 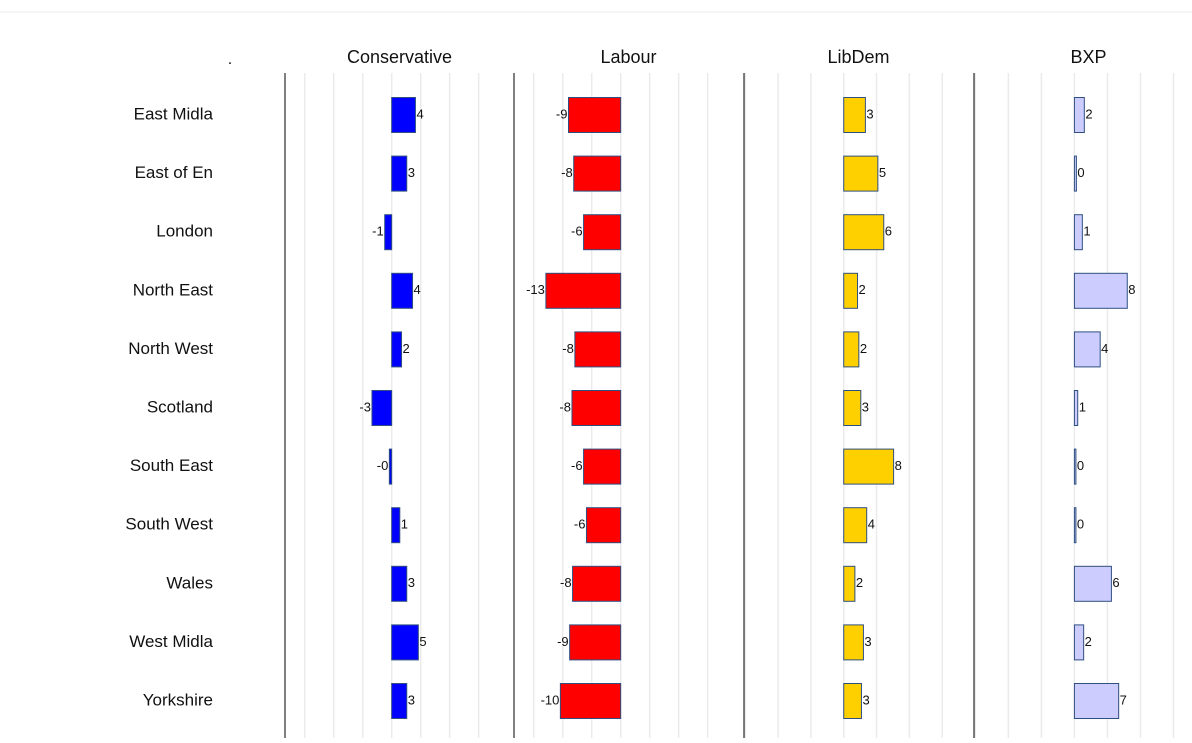 What do you see at coordinates (1131, 289) in the screenshot?
I see `value-label: 8` at bounding box center [1131, 289].